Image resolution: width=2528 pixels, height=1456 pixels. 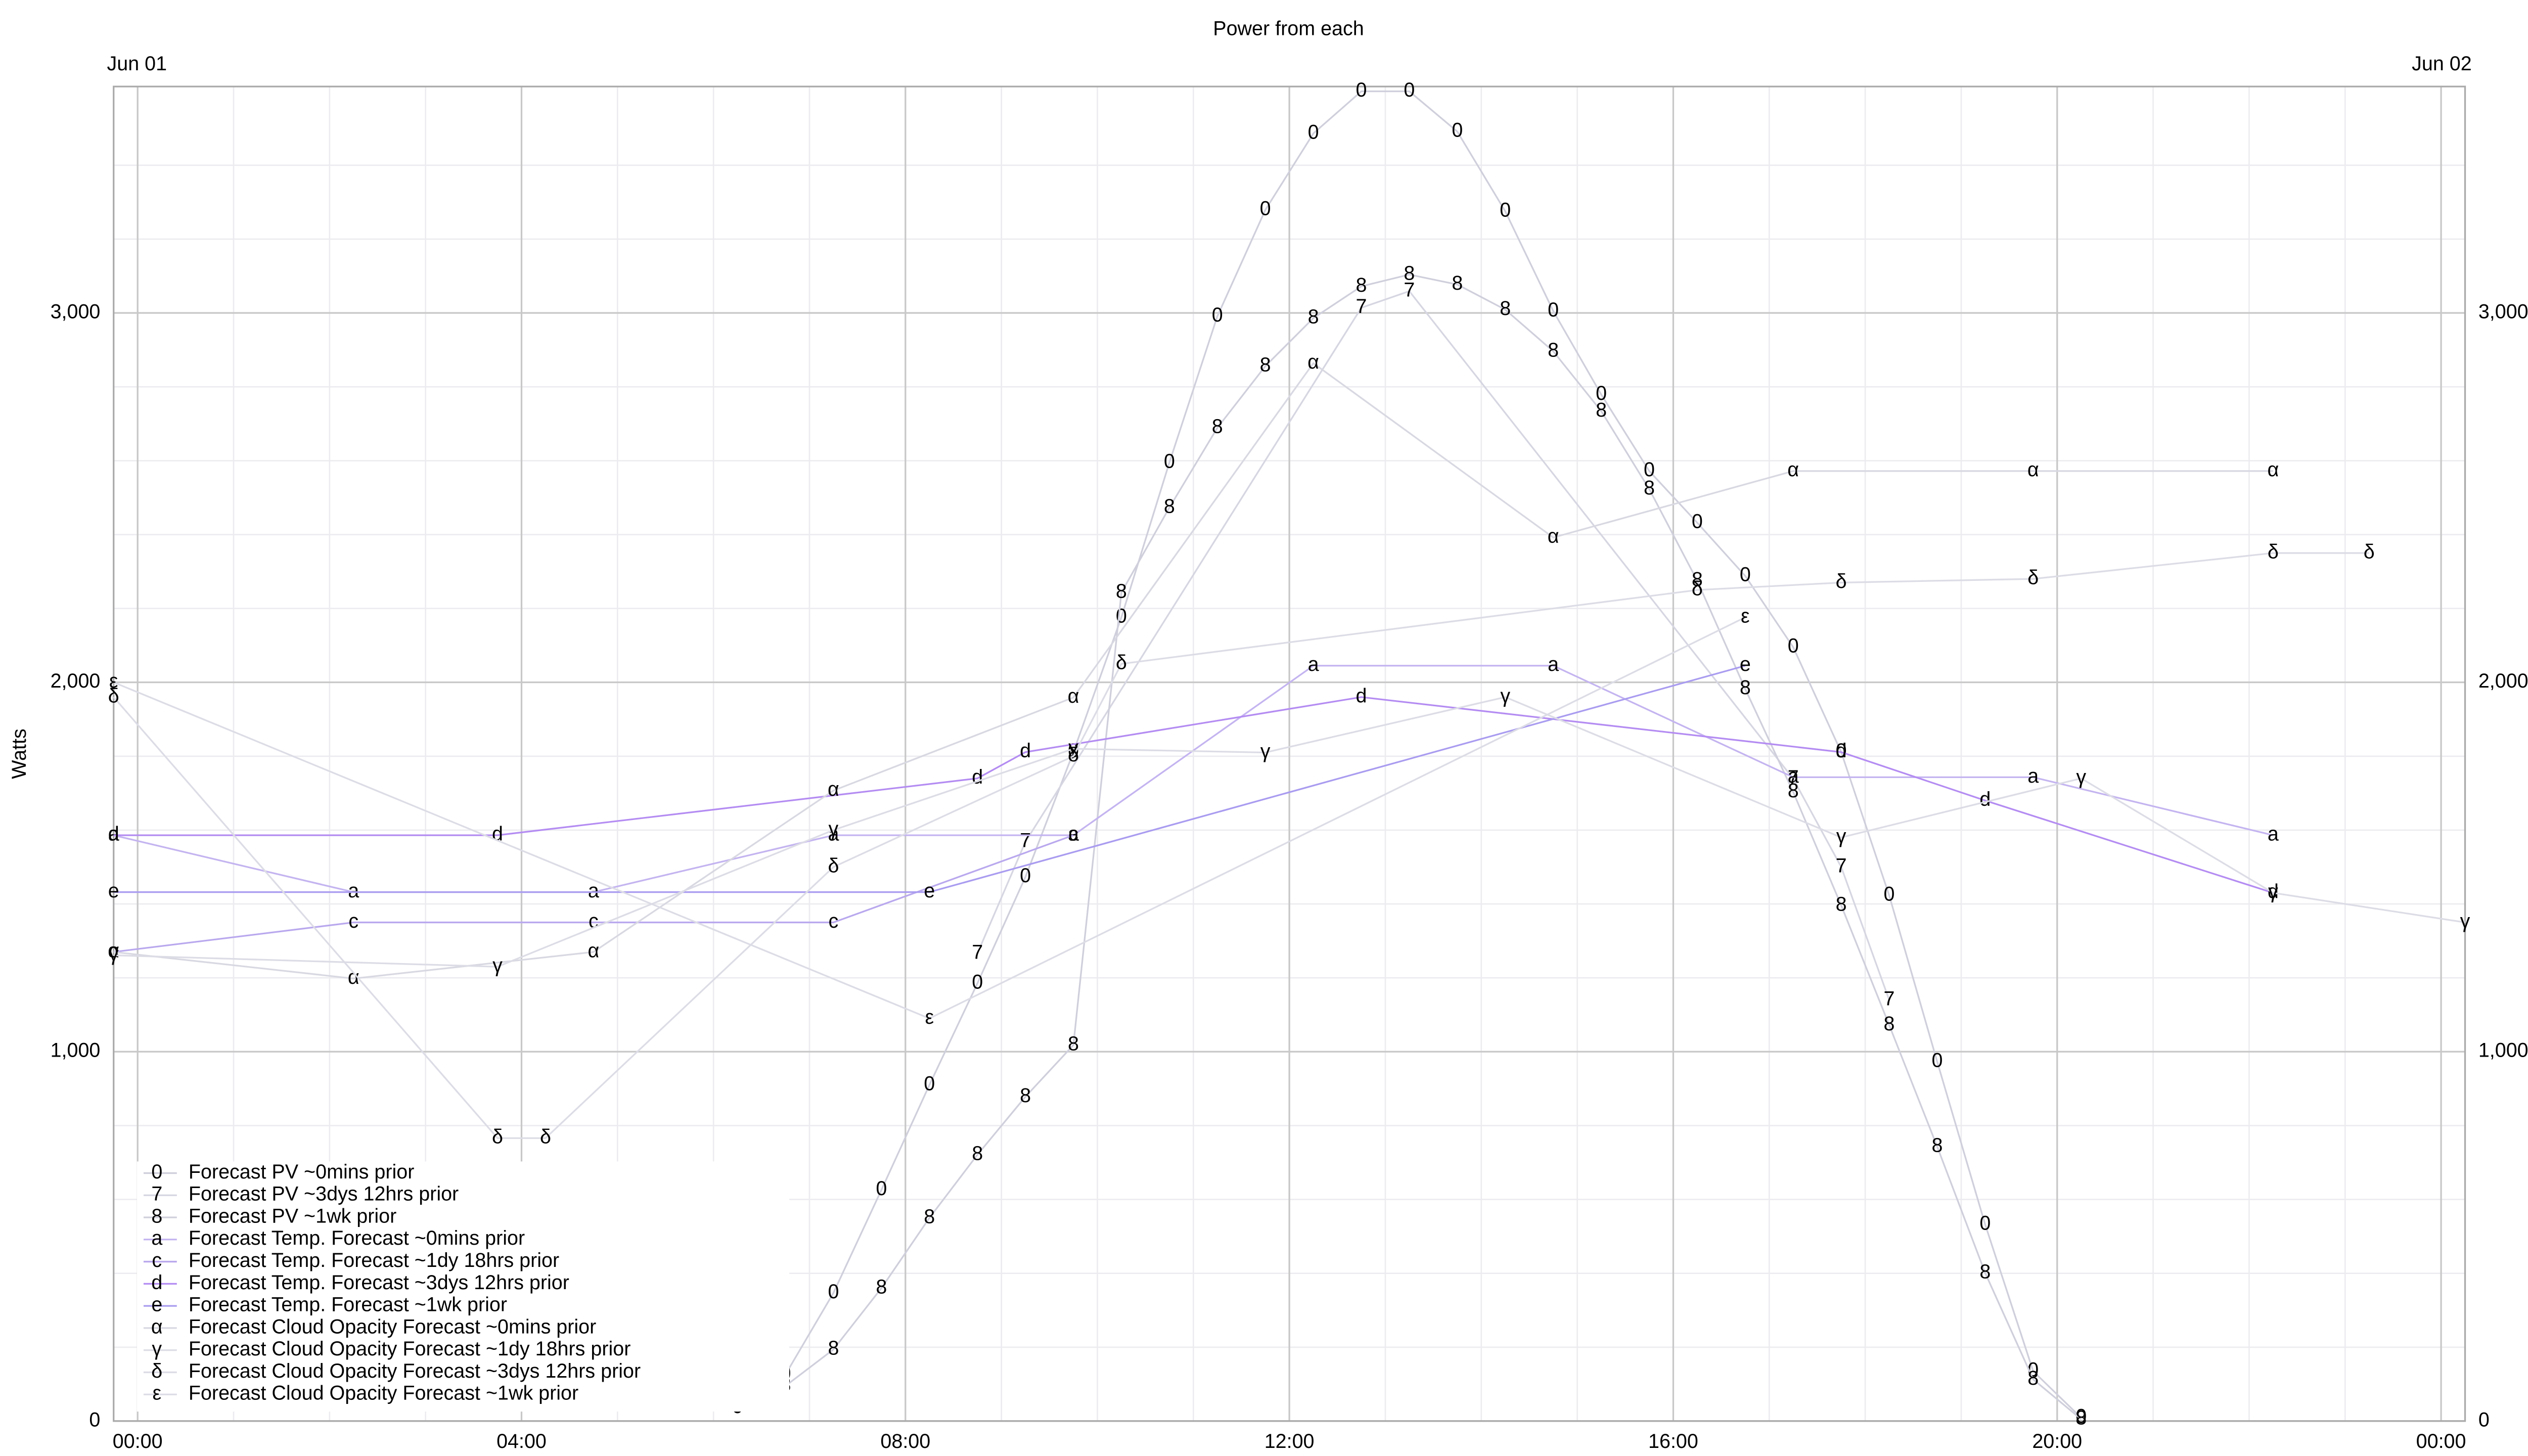 I want to click on y2-tick-label: 2,000, so click(x=2503, y=681).